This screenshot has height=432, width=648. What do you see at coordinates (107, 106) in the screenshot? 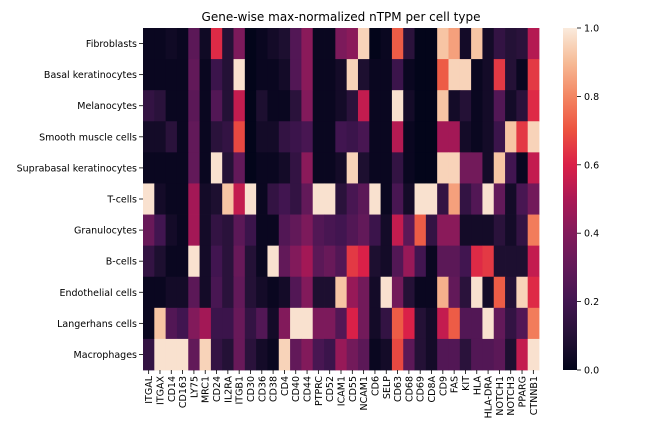
I see `row-label: Melanocytes` at bounding box center [107, 106].